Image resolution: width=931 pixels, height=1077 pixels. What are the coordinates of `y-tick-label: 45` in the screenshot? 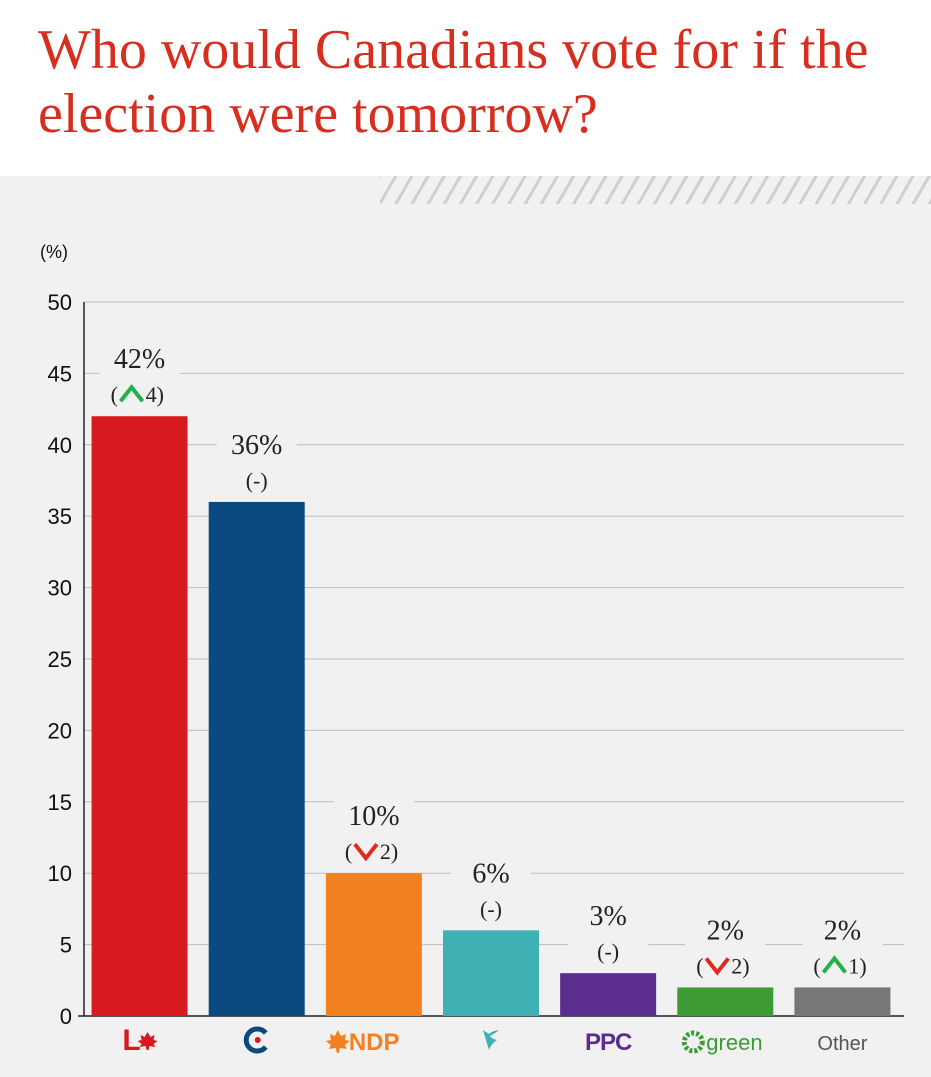 It's located at (60, 373).